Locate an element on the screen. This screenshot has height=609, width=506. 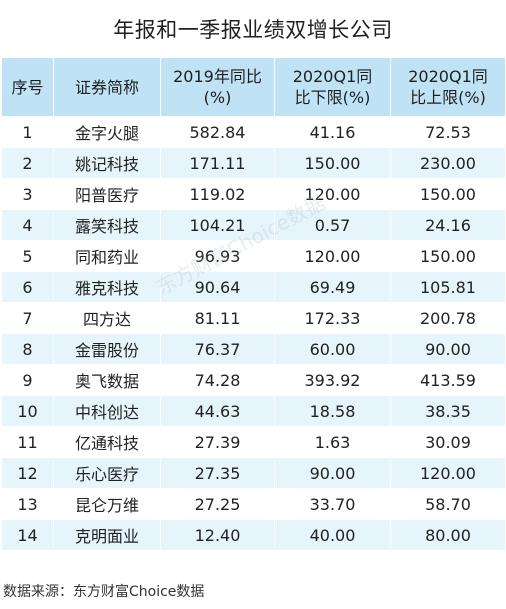
table-cell: 90.64 is located at coordinates (217, 287).